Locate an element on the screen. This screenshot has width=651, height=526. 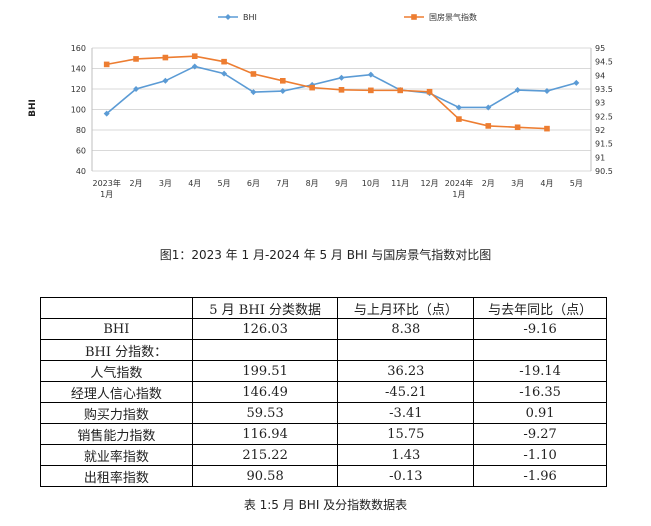
row-yoy: -19.14 is located at coordinates (540, 371).